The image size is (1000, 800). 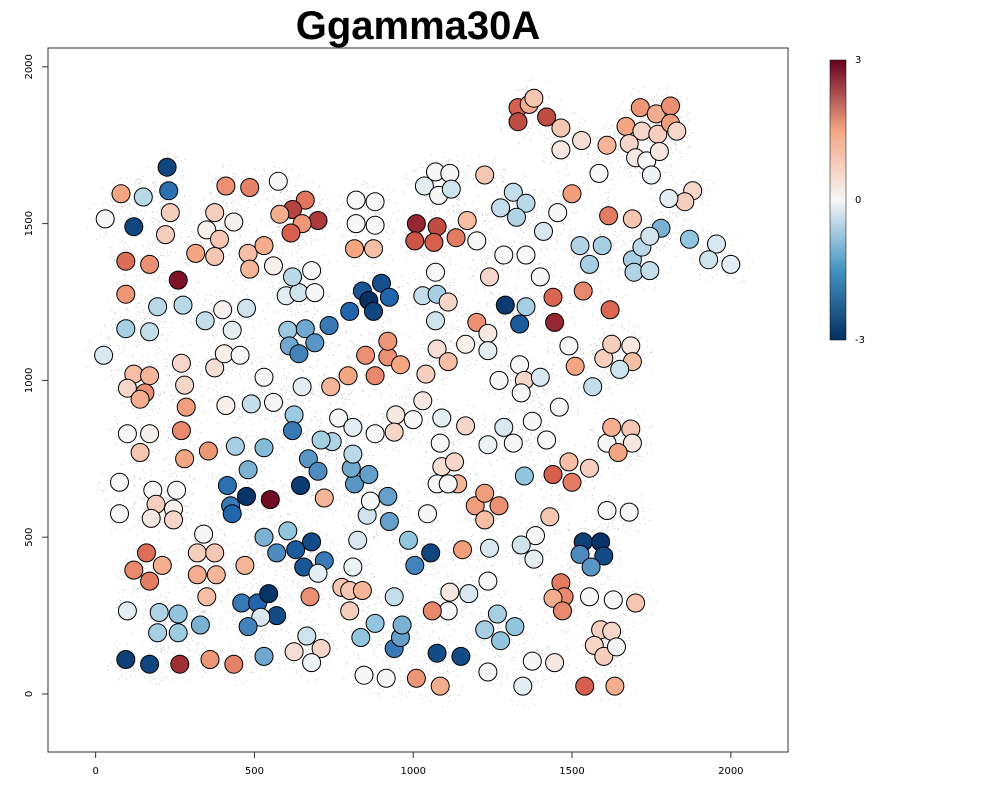 What do you see at coordinates (418, 26) in the screenshot?
I see `chart-title: Ggamma30A` at bounding box center [418, 26].